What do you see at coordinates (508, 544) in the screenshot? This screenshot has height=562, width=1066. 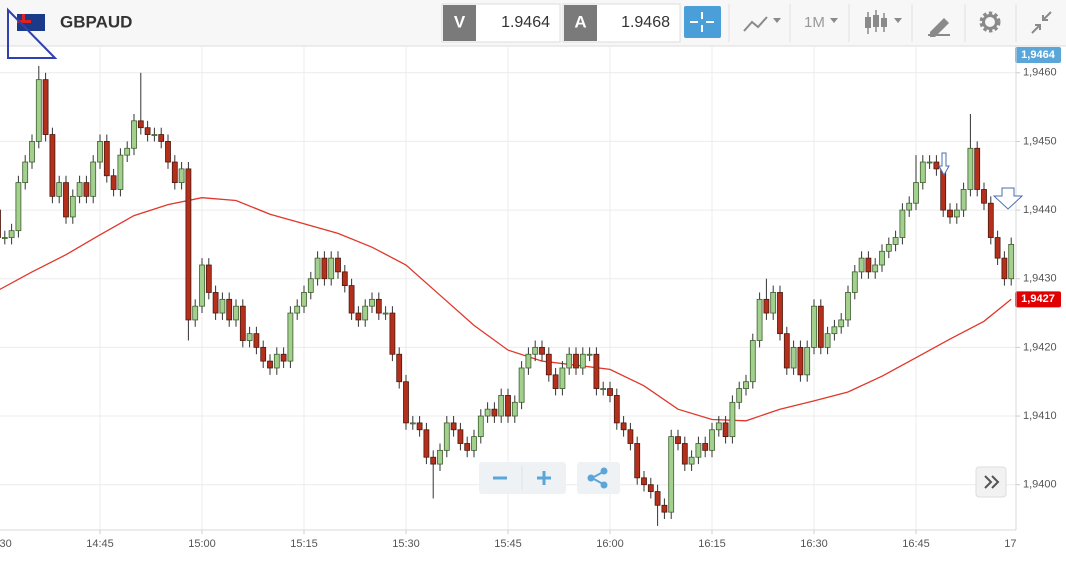 I see `x-tick-label: 15:45` at bounding box center [508, 544].